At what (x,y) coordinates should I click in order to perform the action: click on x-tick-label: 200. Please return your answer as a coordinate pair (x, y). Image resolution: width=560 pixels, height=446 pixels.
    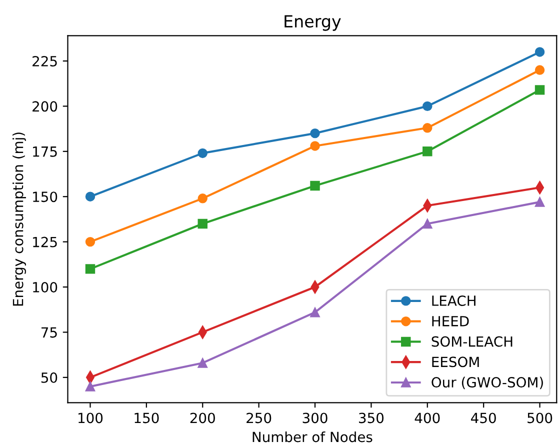
    Looking at the image, I should click on (202, 418).